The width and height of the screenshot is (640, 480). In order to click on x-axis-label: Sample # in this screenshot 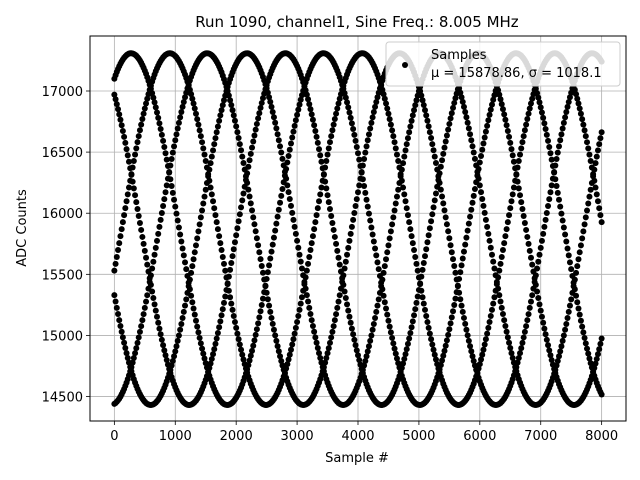, I will do `click(357, 458)`.